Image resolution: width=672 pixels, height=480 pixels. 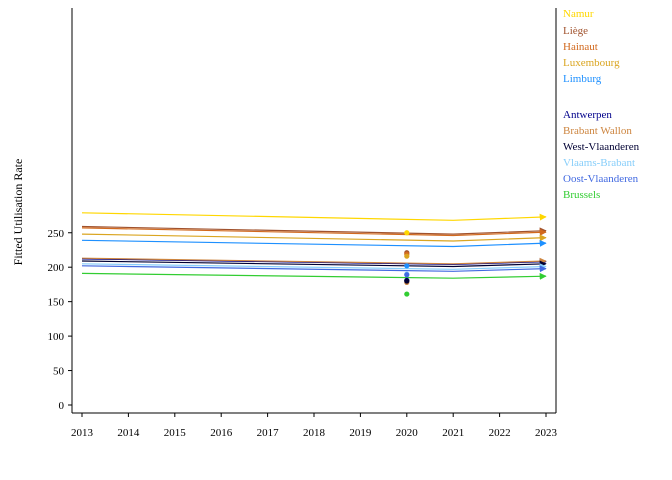 I want to click on observed-points, so click(x=407, y=263).